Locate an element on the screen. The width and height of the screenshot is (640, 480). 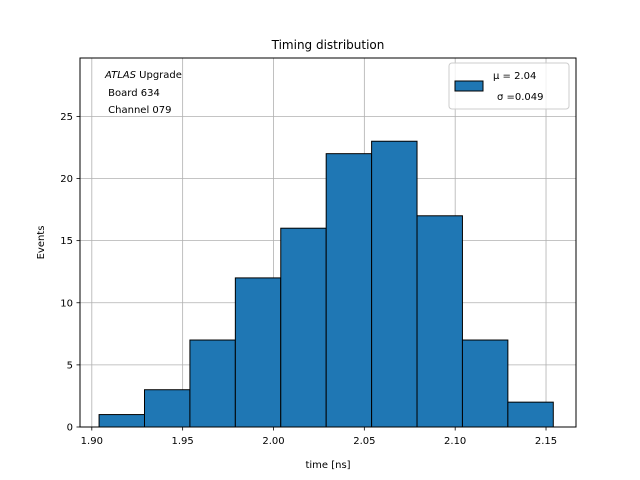
x-tick-label: 2.05 is located at coordinates (364, 441).